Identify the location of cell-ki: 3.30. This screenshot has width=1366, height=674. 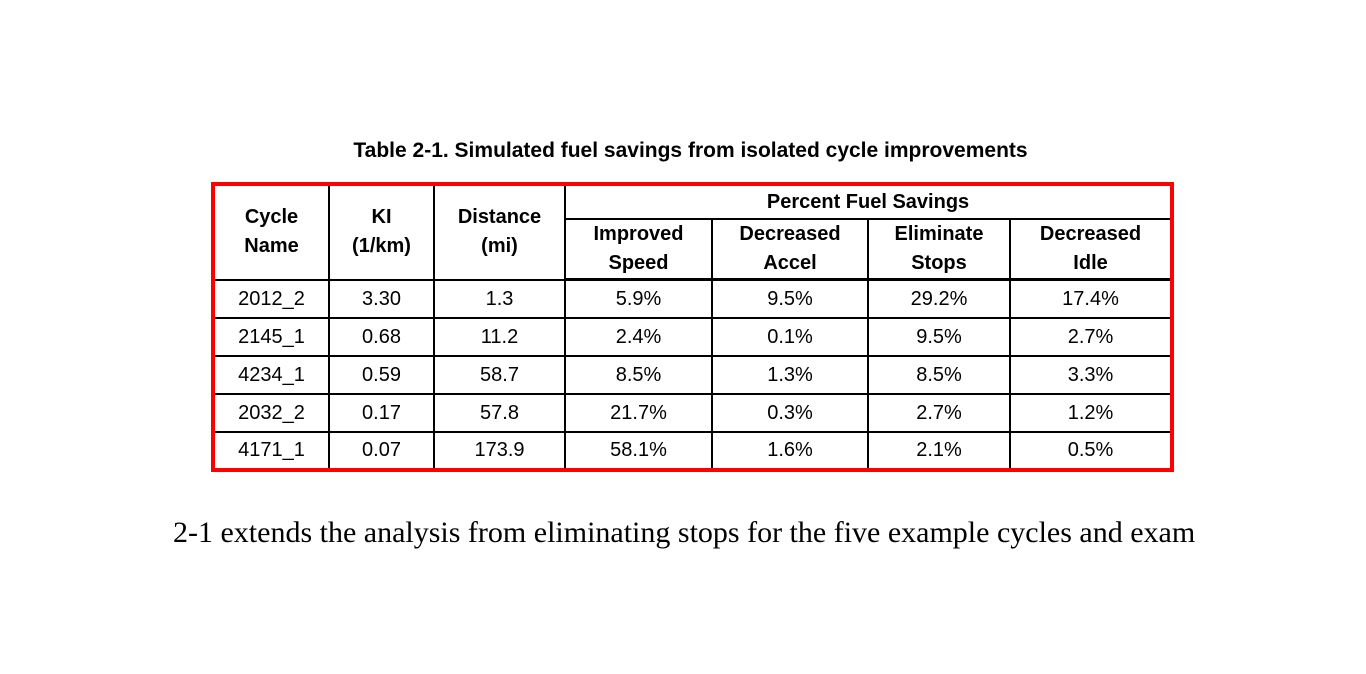
(381, 298).